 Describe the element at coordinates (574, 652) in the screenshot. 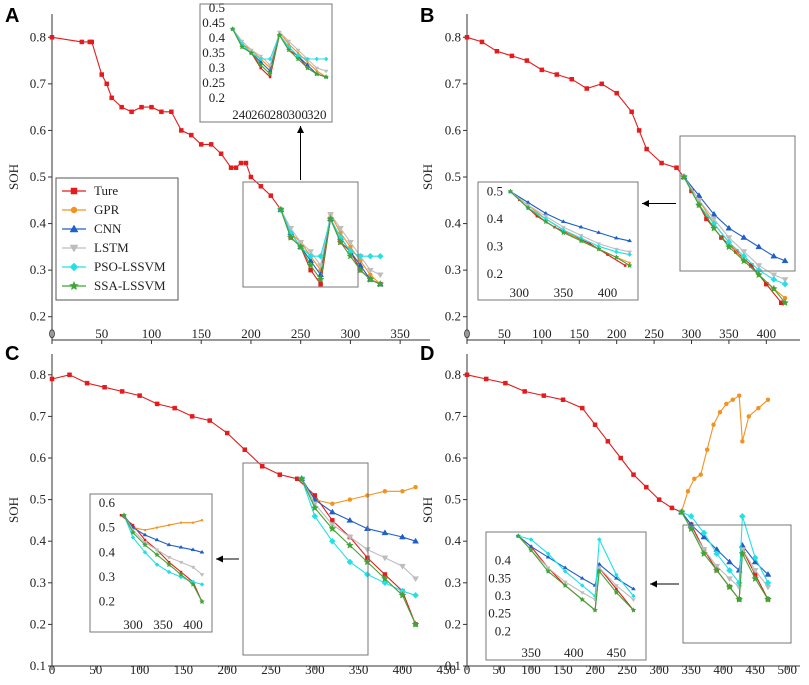

I see `inset-x-tick-label: 400` at that location.